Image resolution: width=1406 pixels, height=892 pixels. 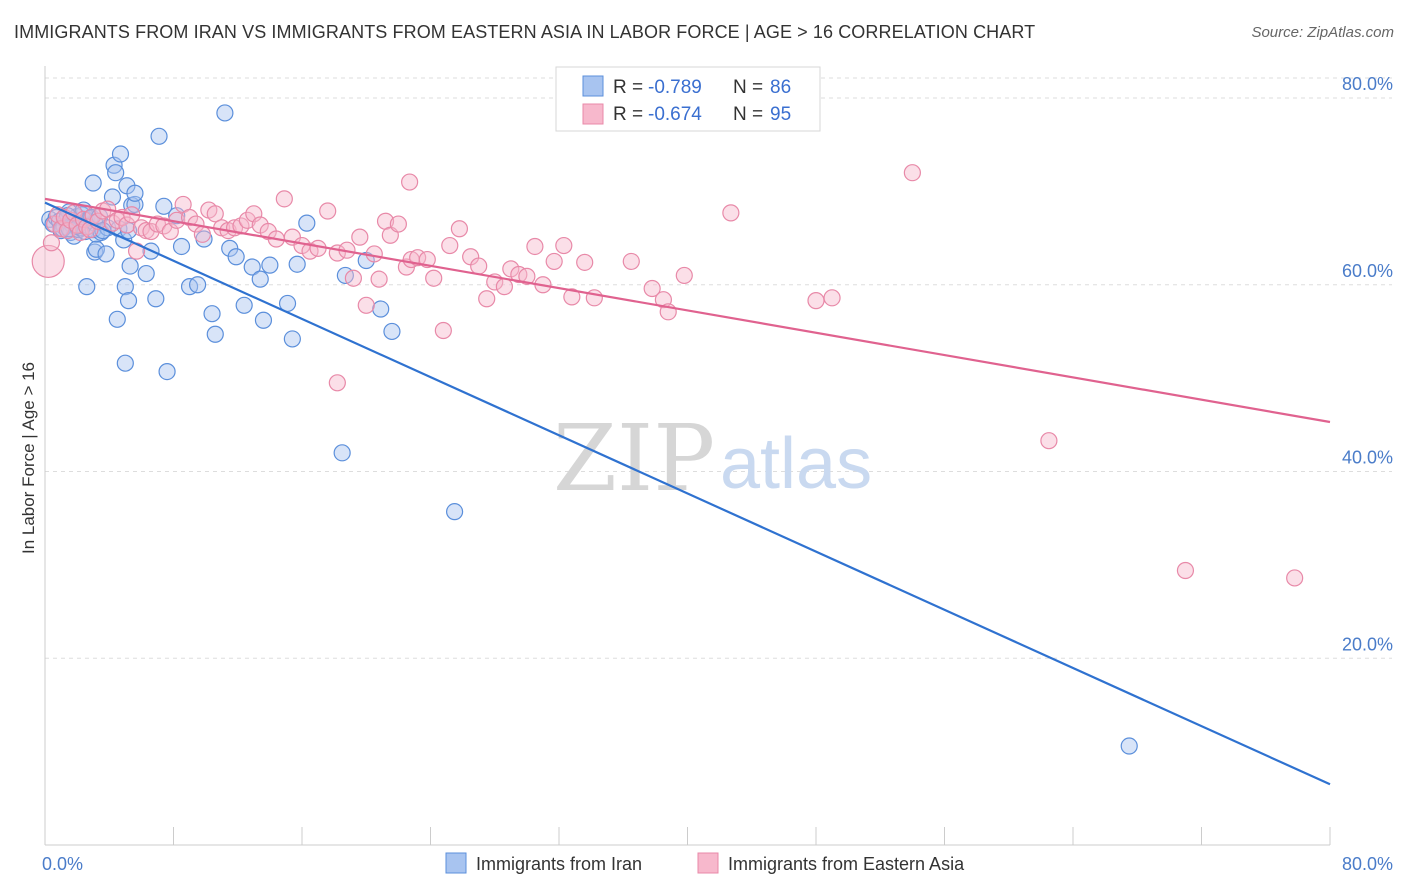 I want to click on y-axis-label: In Labor Force | Age > 16, so click(x=28, y=458).